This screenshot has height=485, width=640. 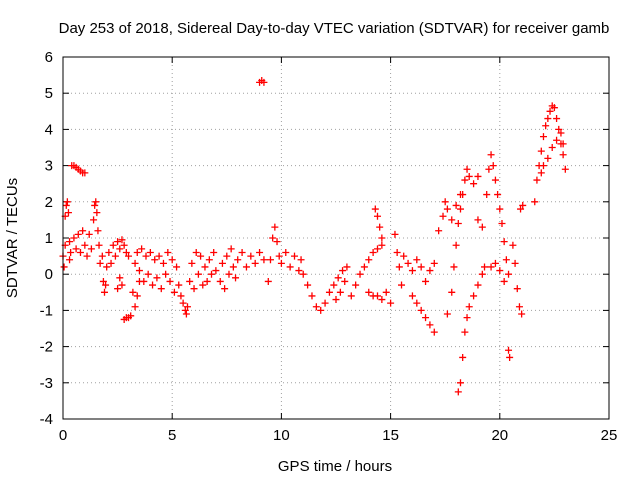 I want to click on y-tick-label: 2, so click(x=49, y=202).